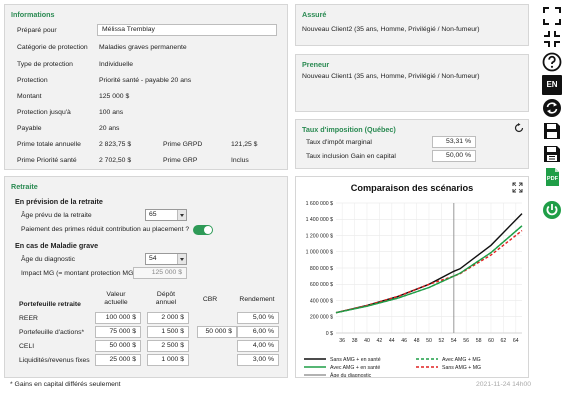  I want to click on col-cbr-header: CBR, so click(210, 299).